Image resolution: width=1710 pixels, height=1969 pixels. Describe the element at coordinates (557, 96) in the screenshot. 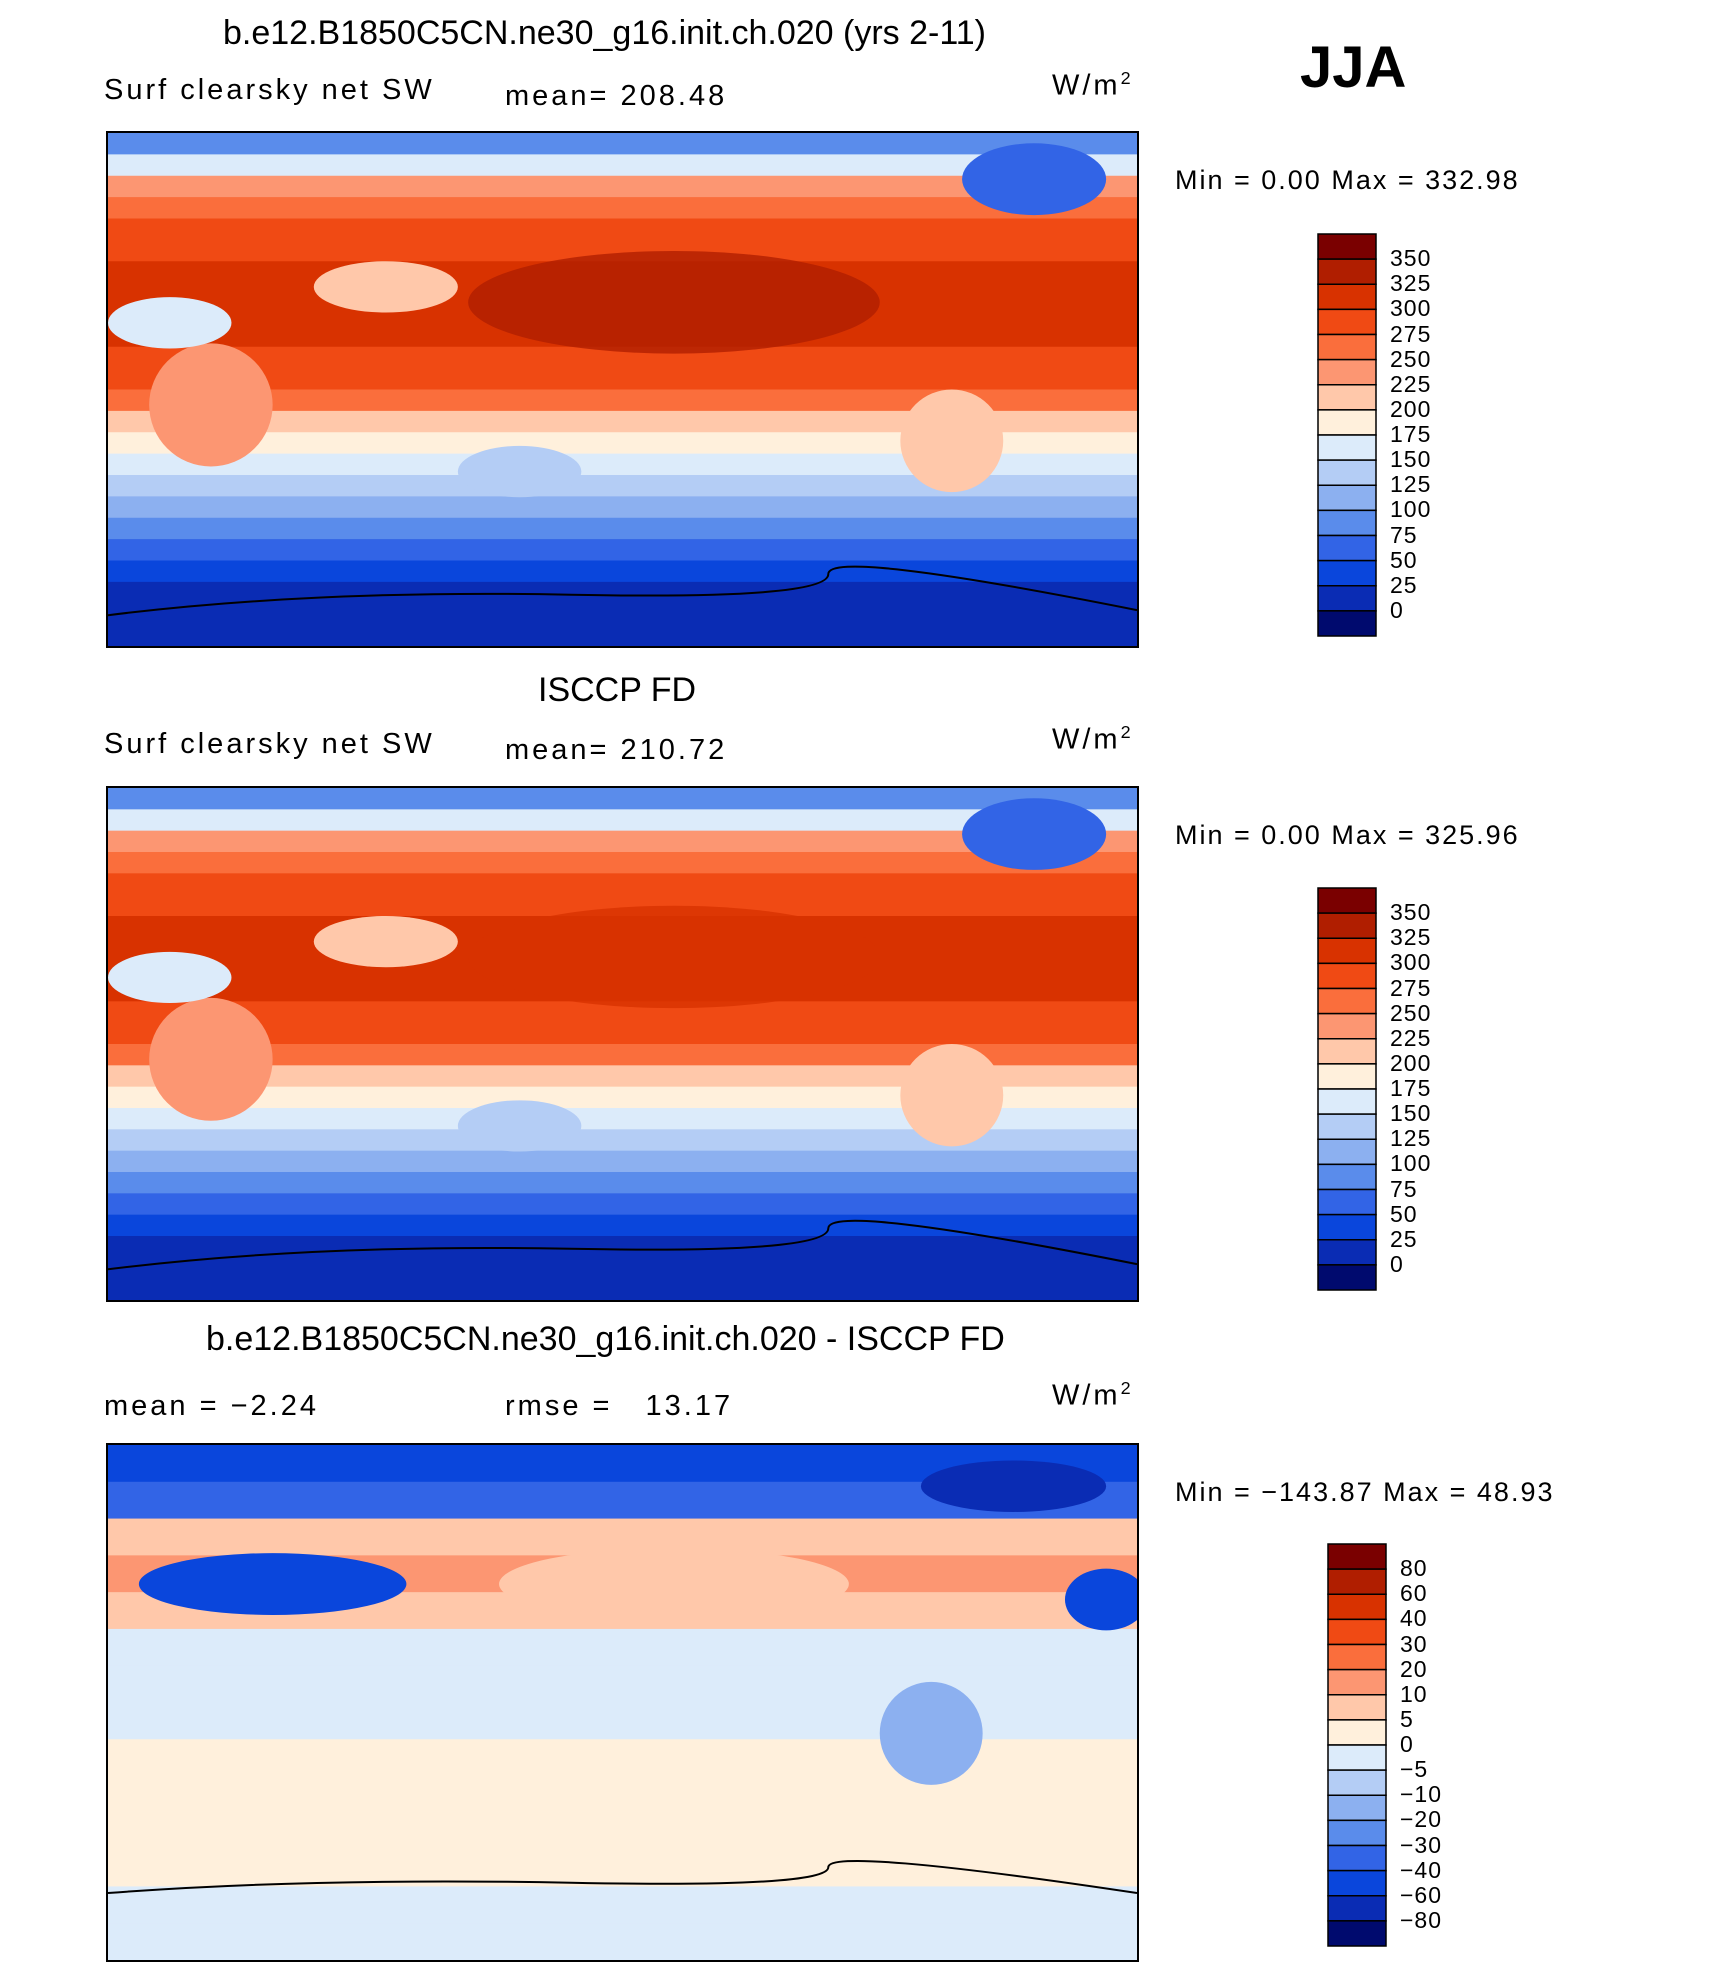

I see `panel-1-mean-label: mean=` at that location.